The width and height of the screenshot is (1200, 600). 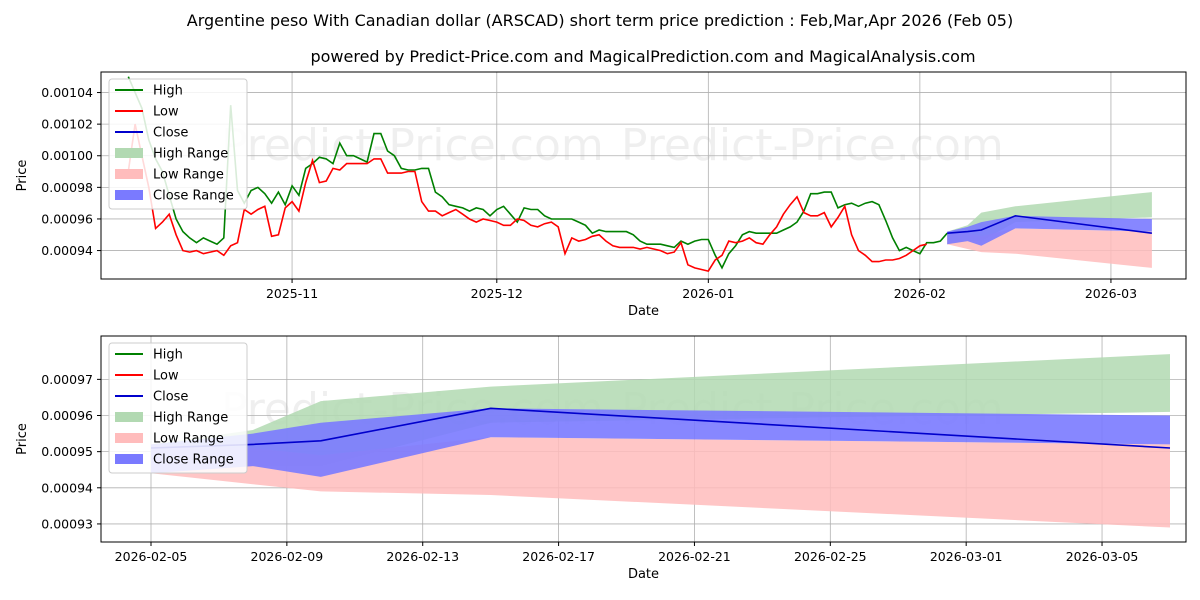 What do you see at coordinates (292, 293) in the screenshot?
I see `x-tick-label: 2025-11` at bounding box center [292, 293].